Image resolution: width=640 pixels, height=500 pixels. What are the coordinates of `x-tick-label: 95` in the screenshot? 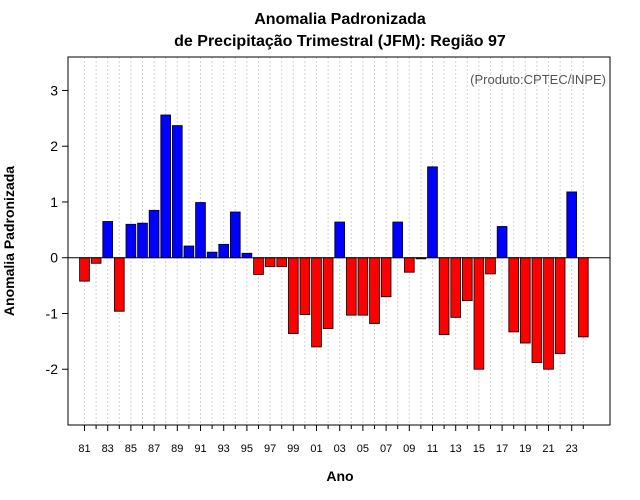 It's located at (247, 449).